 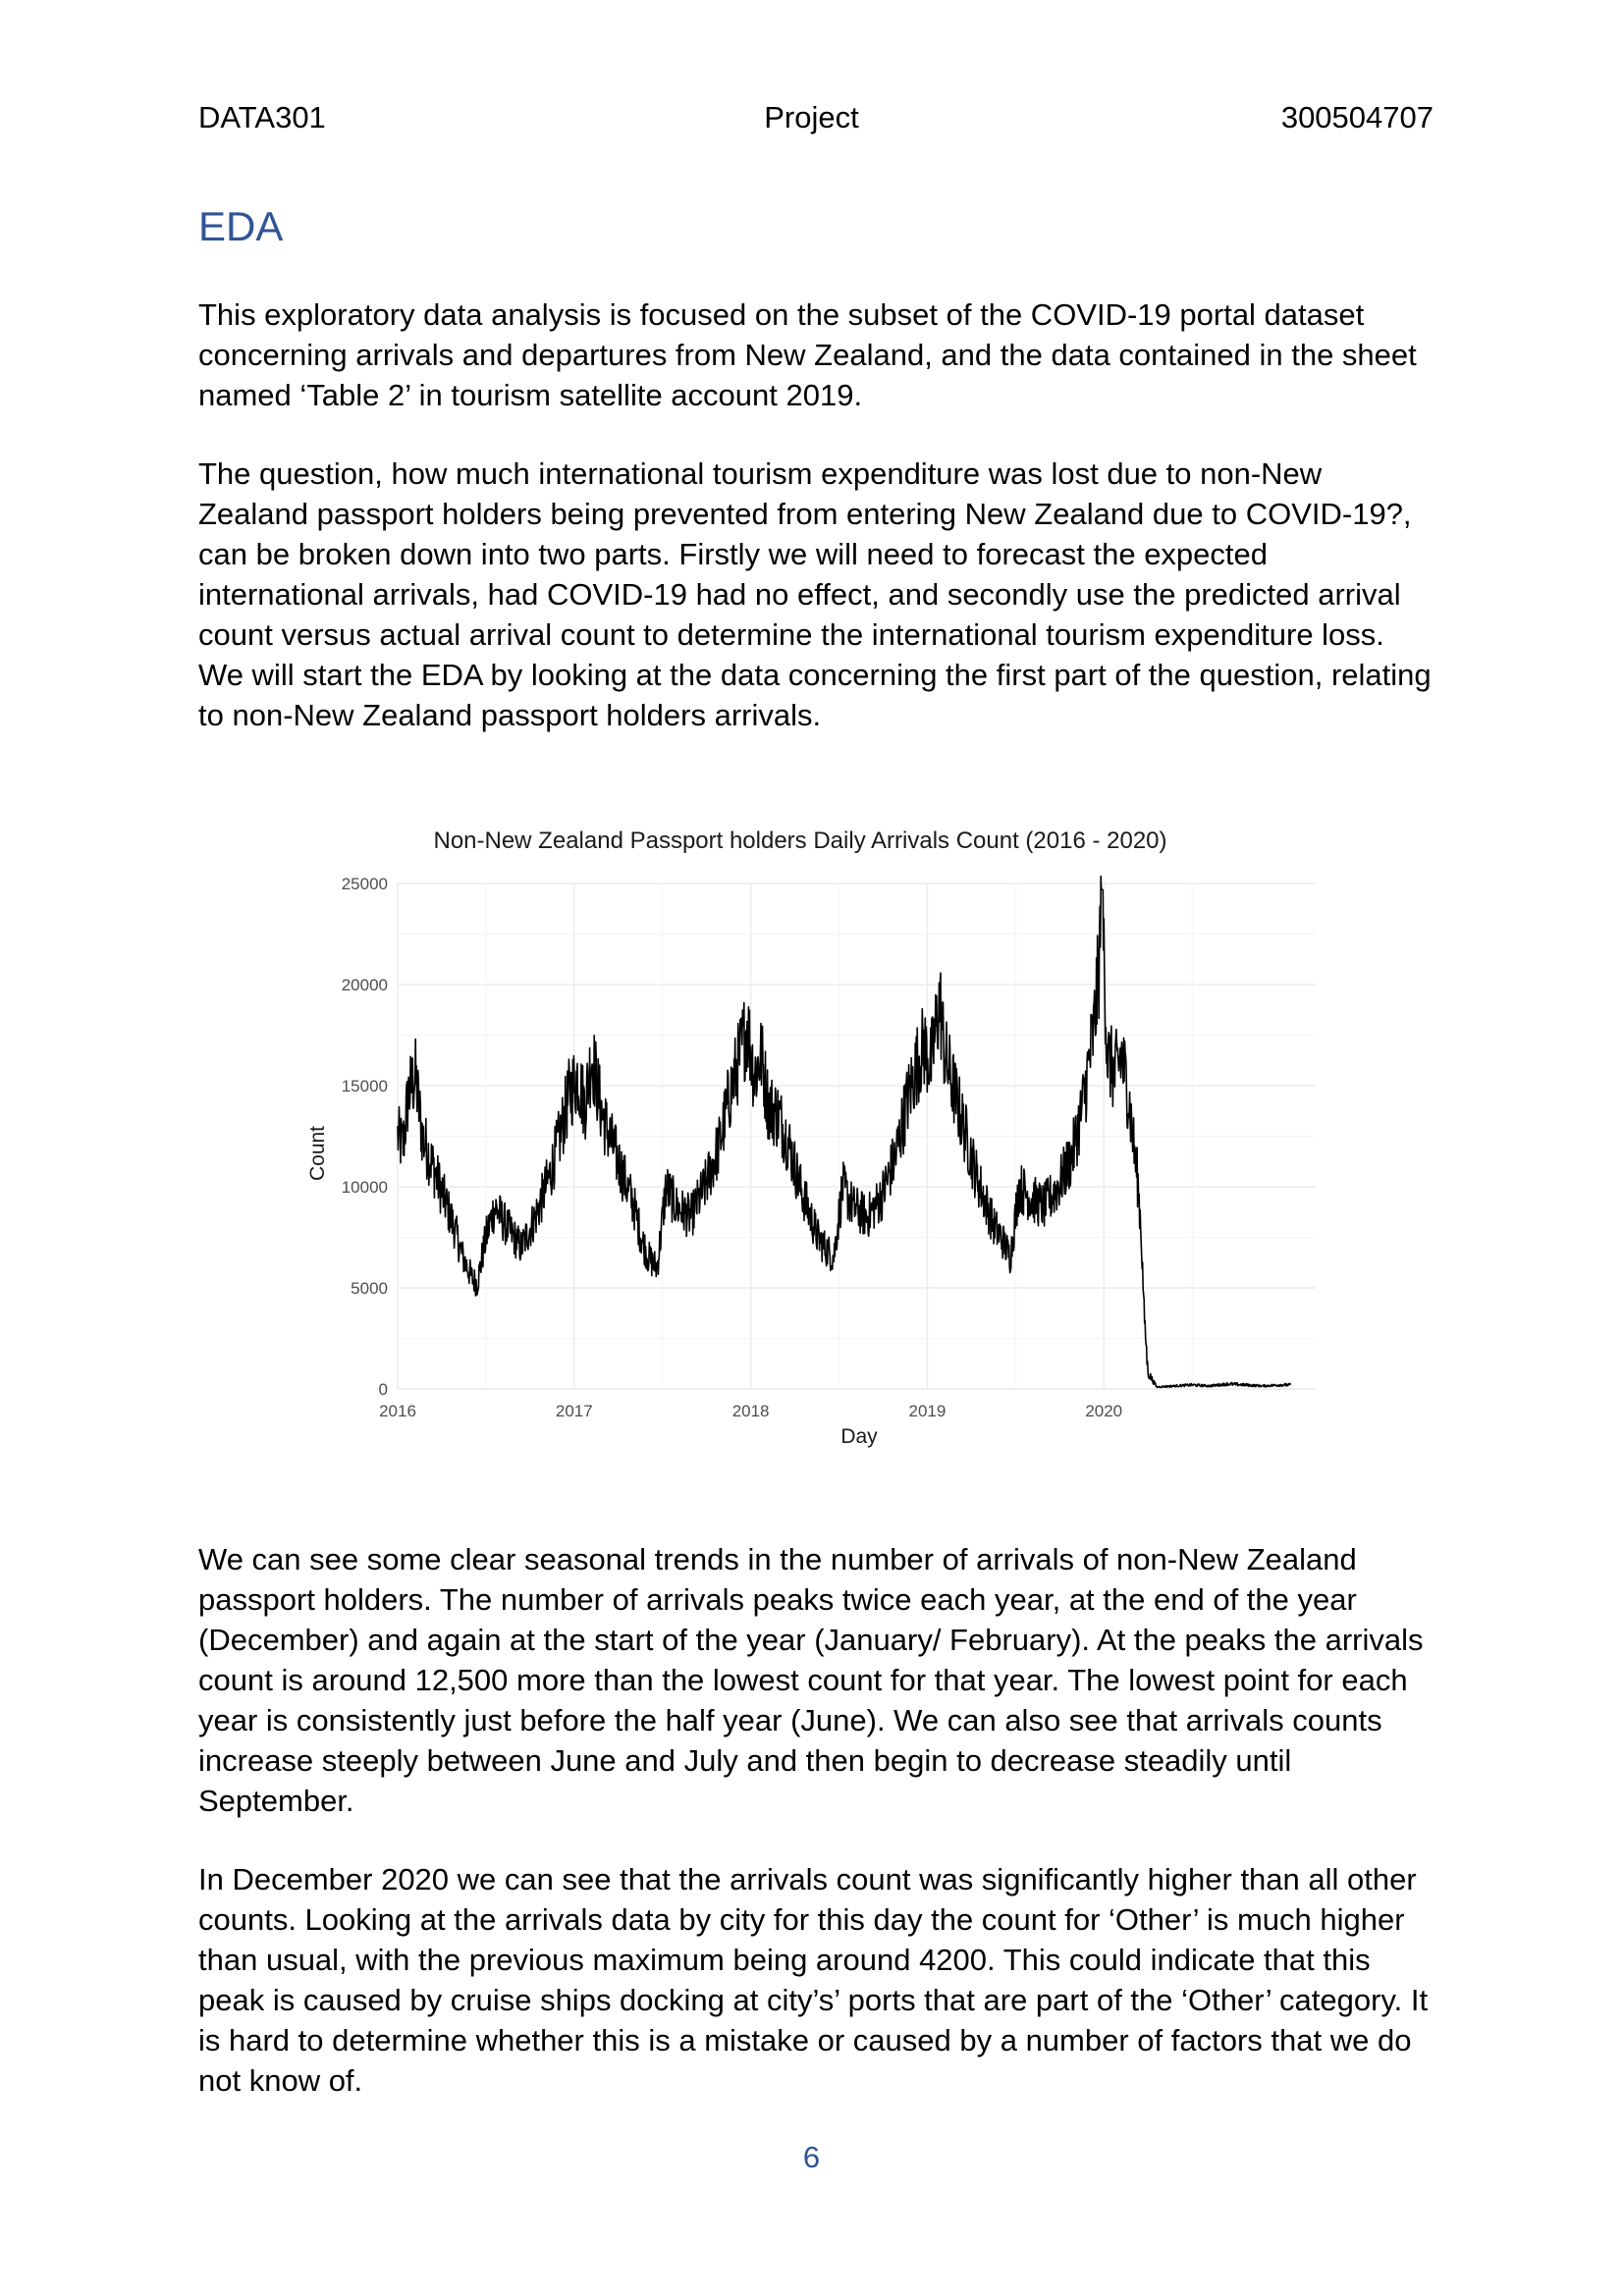 I want to click on x-tick-label: 2020, so click(x=1103, y=1411).